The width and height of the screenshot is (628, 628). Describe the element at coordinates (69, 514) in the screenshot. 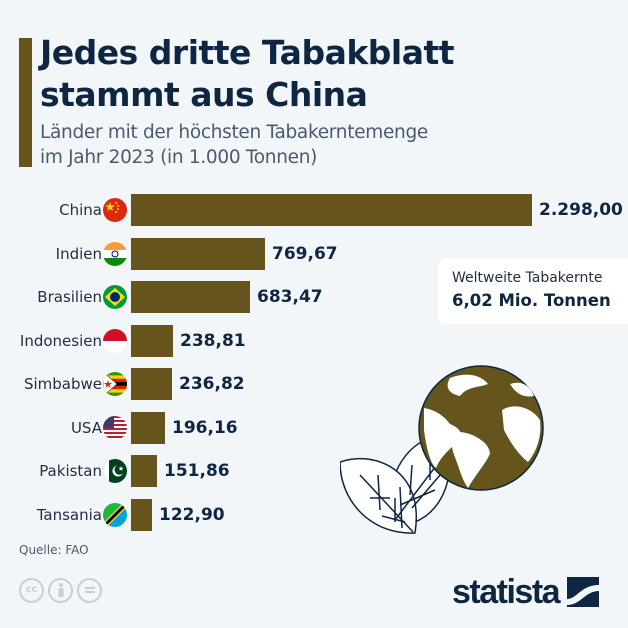

I see `country-label: Tansania` at that location.